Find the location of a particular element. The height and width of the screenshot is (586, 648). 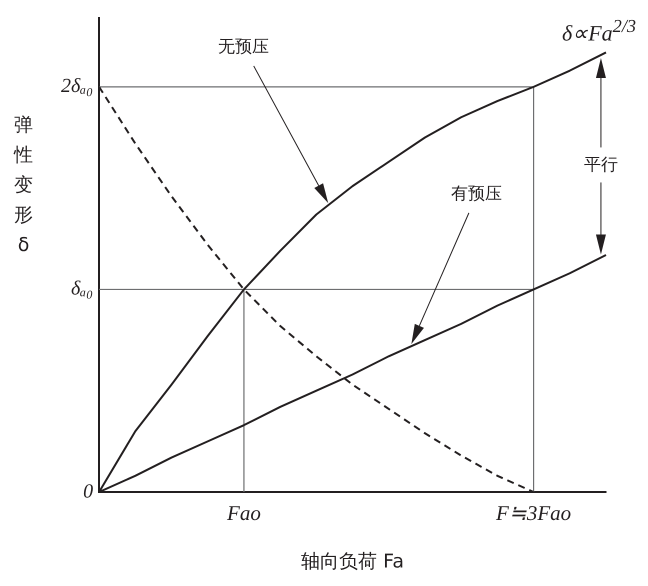

x-tick-label: Fao is located at coordinates (243, 513).